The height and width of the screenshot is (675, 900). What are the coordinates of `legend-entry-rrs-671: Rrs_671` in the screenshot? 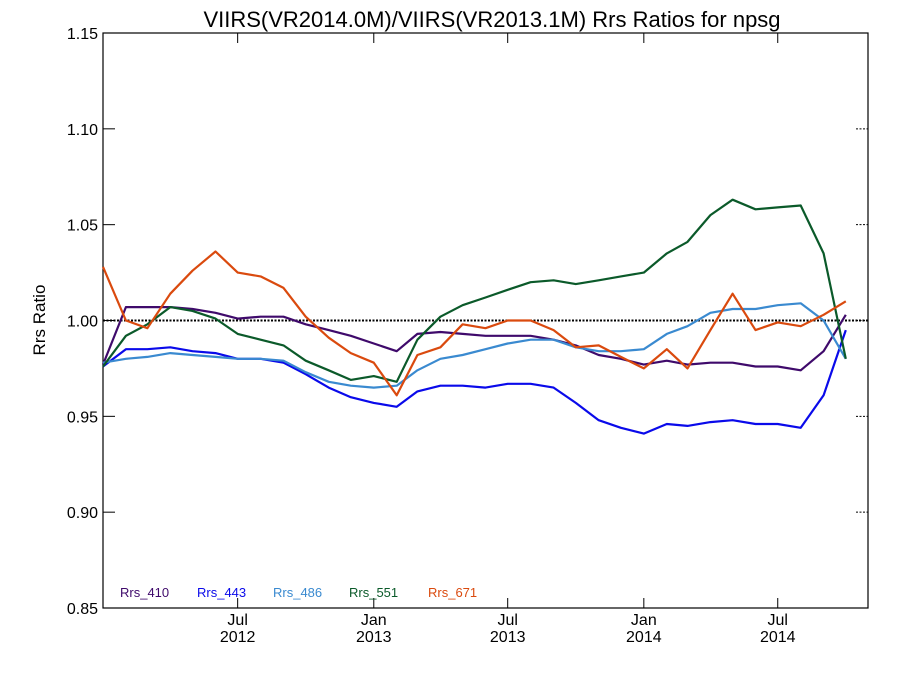 It's located at (452, 592).